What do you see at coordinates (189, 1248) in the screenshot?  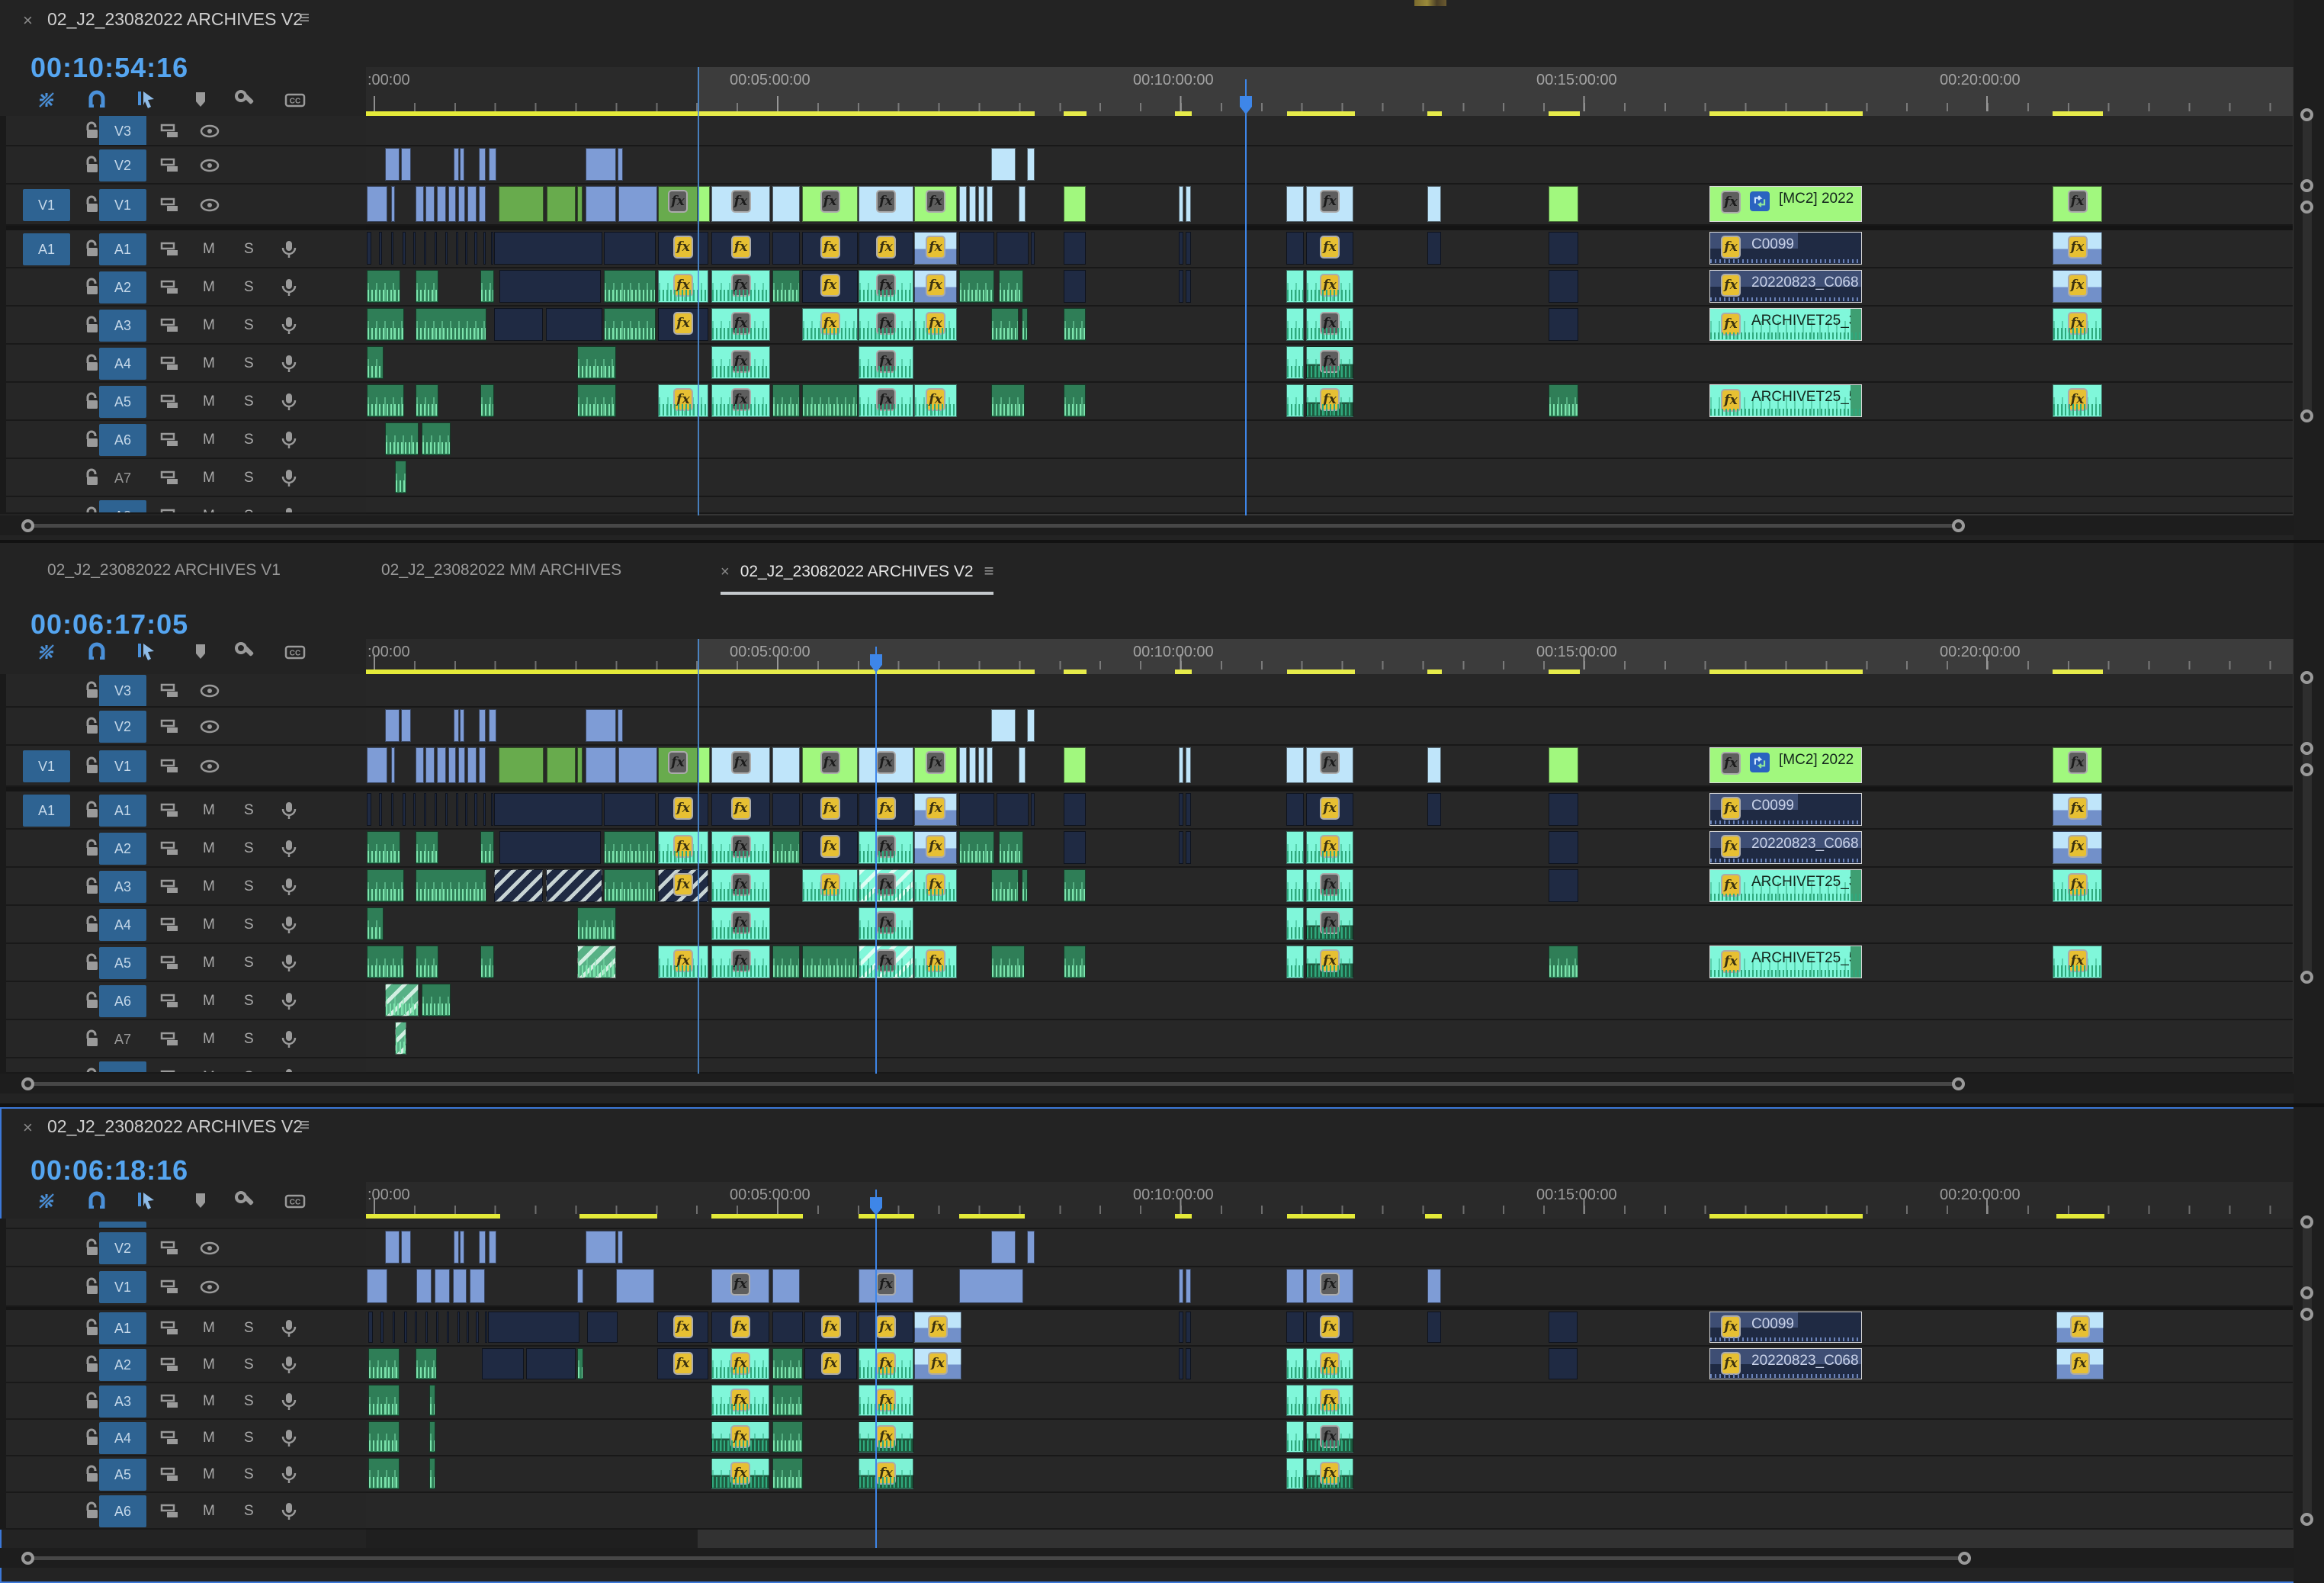 I see `track-header-V2: V2` at bounding box center [189, 1248].